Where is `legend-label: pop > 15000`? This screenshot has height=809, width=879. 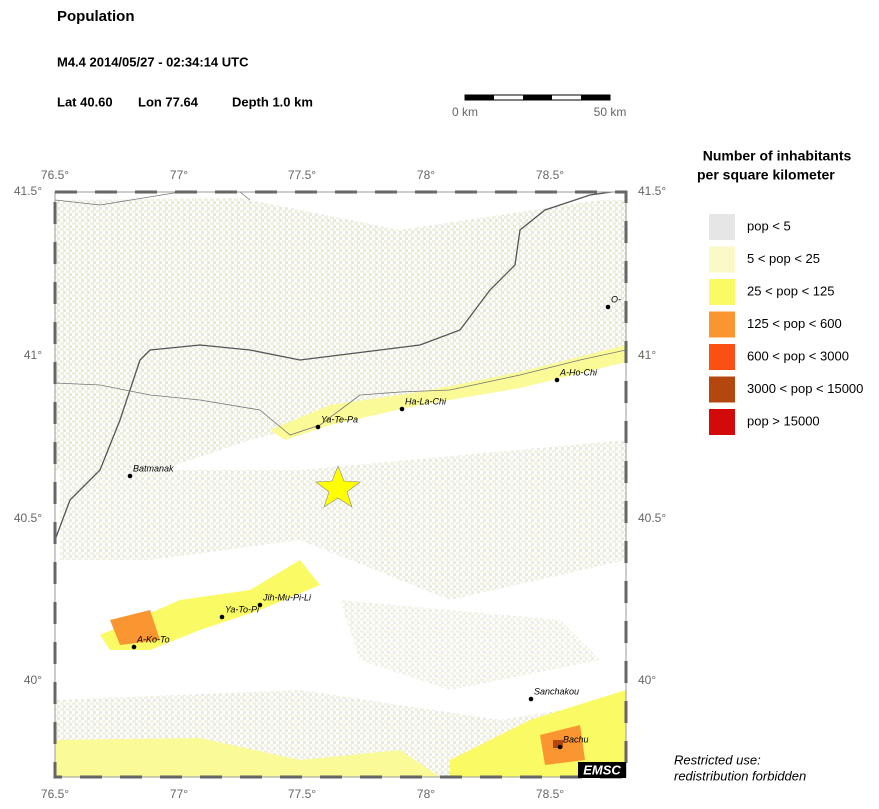
legend-label: pop > 15000 is located at coordinates (783, 420).